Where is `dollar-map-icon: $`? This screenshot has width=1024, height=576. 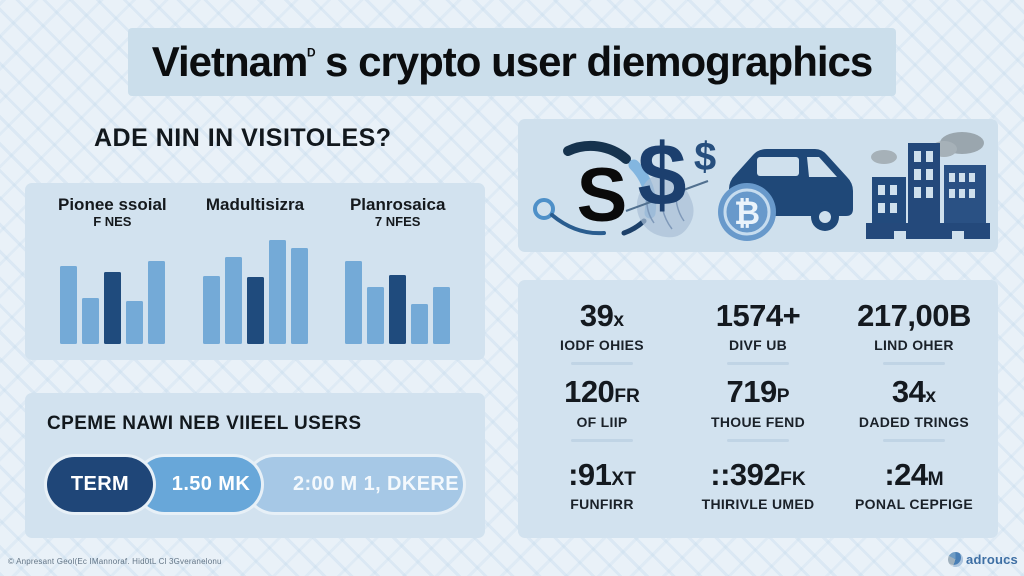 dollar-map-icon: $ is located at coordinates (667, 181).